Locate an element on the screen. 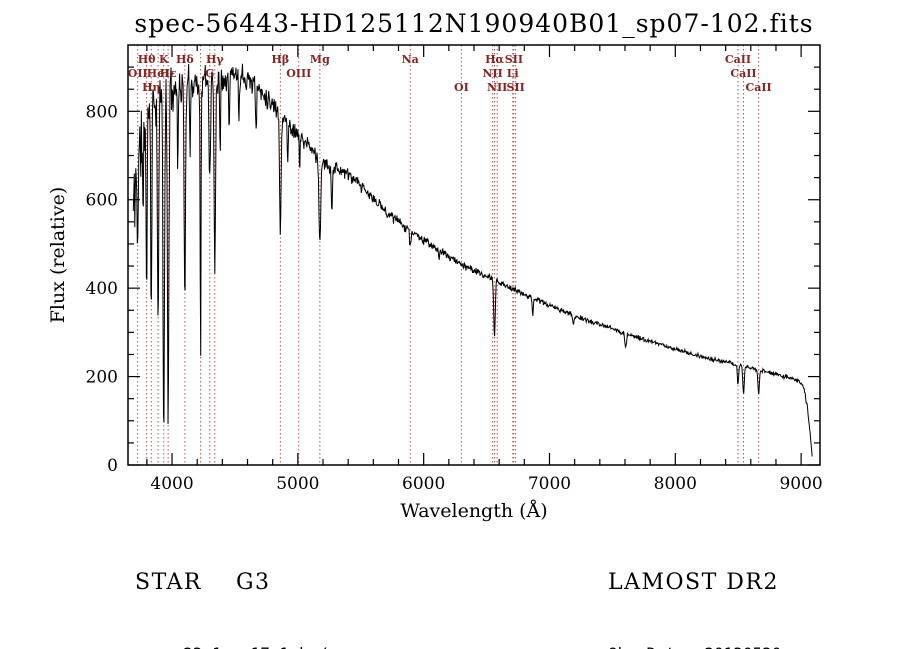 The width and height of the screenshot is (900, 649). star-class-label: STAR G3 is located at coordinates (203, 582).